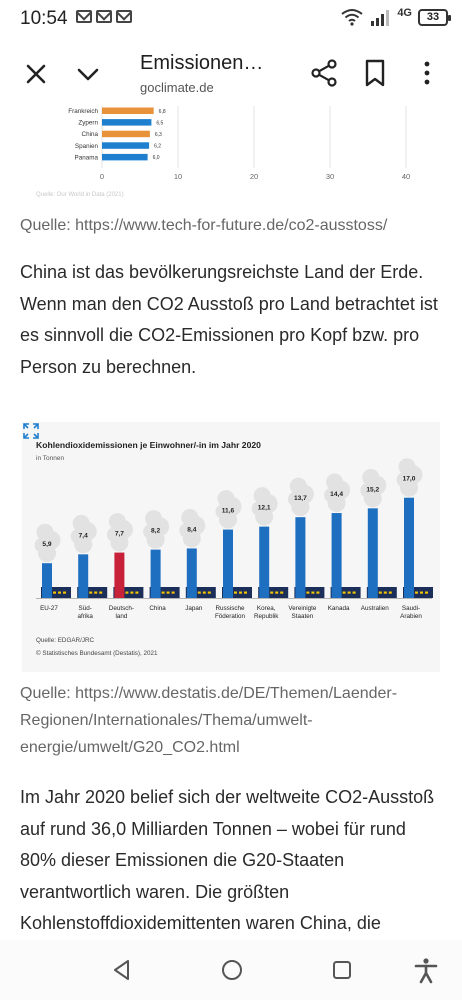 The image size is (462, 1000). I want to click on more-options-icon, so click(427, 73).